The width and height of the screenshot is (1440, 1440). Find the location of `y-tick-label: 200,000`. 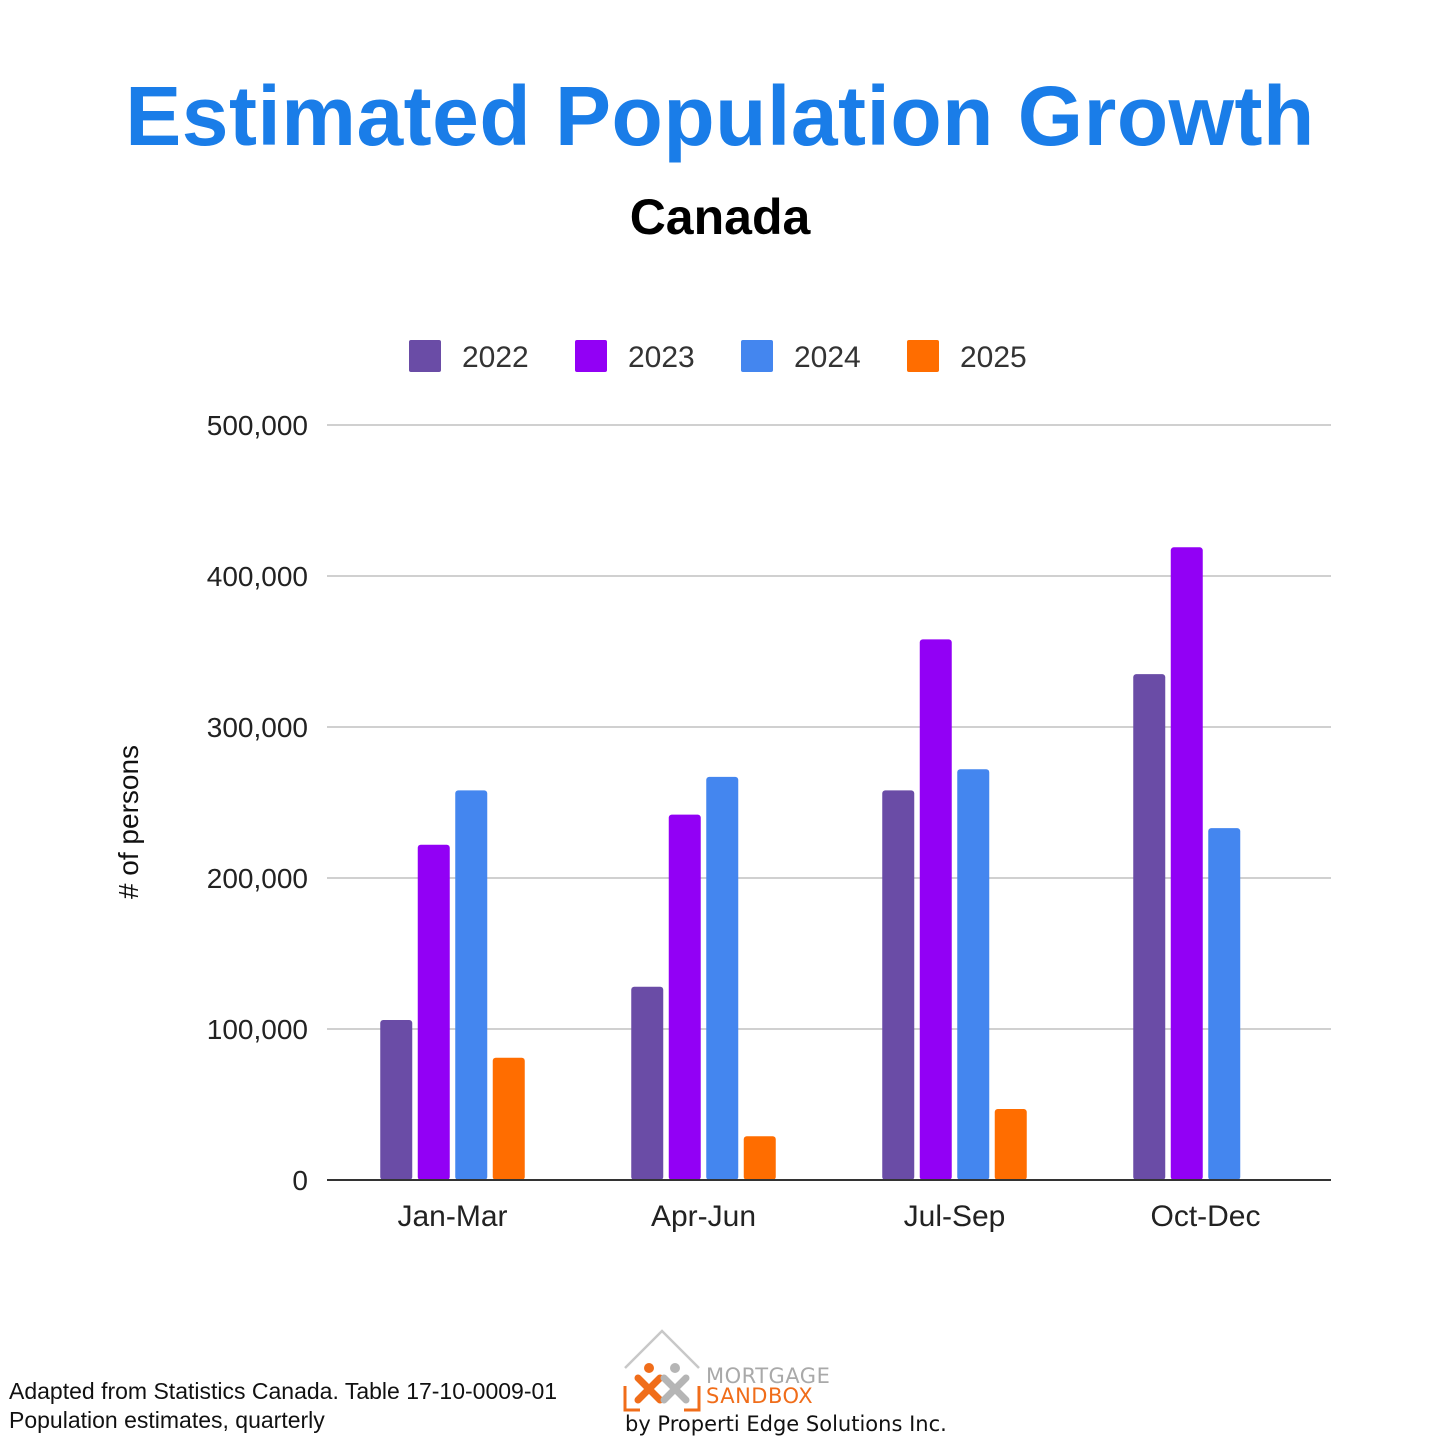

y-tick-label: 200,000 is located at coordinates (257, 878).